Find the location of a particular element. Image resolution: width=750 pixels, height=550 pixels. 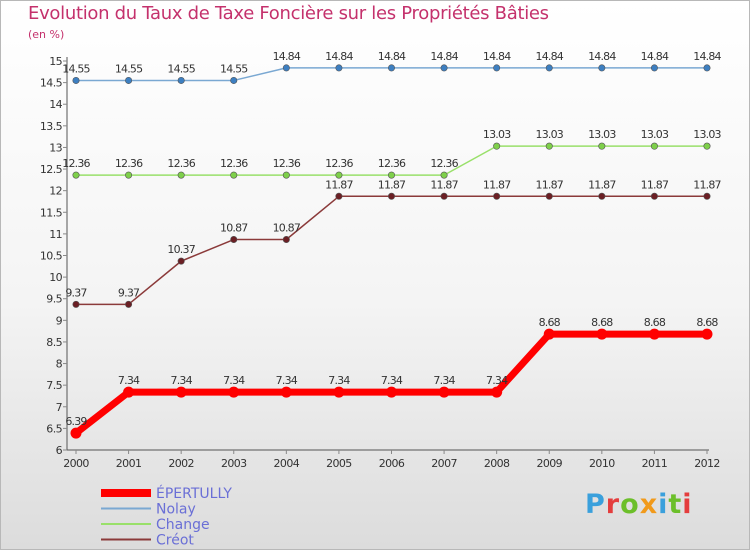

y-tick-label: 11 is located at coordinates (55, 234).